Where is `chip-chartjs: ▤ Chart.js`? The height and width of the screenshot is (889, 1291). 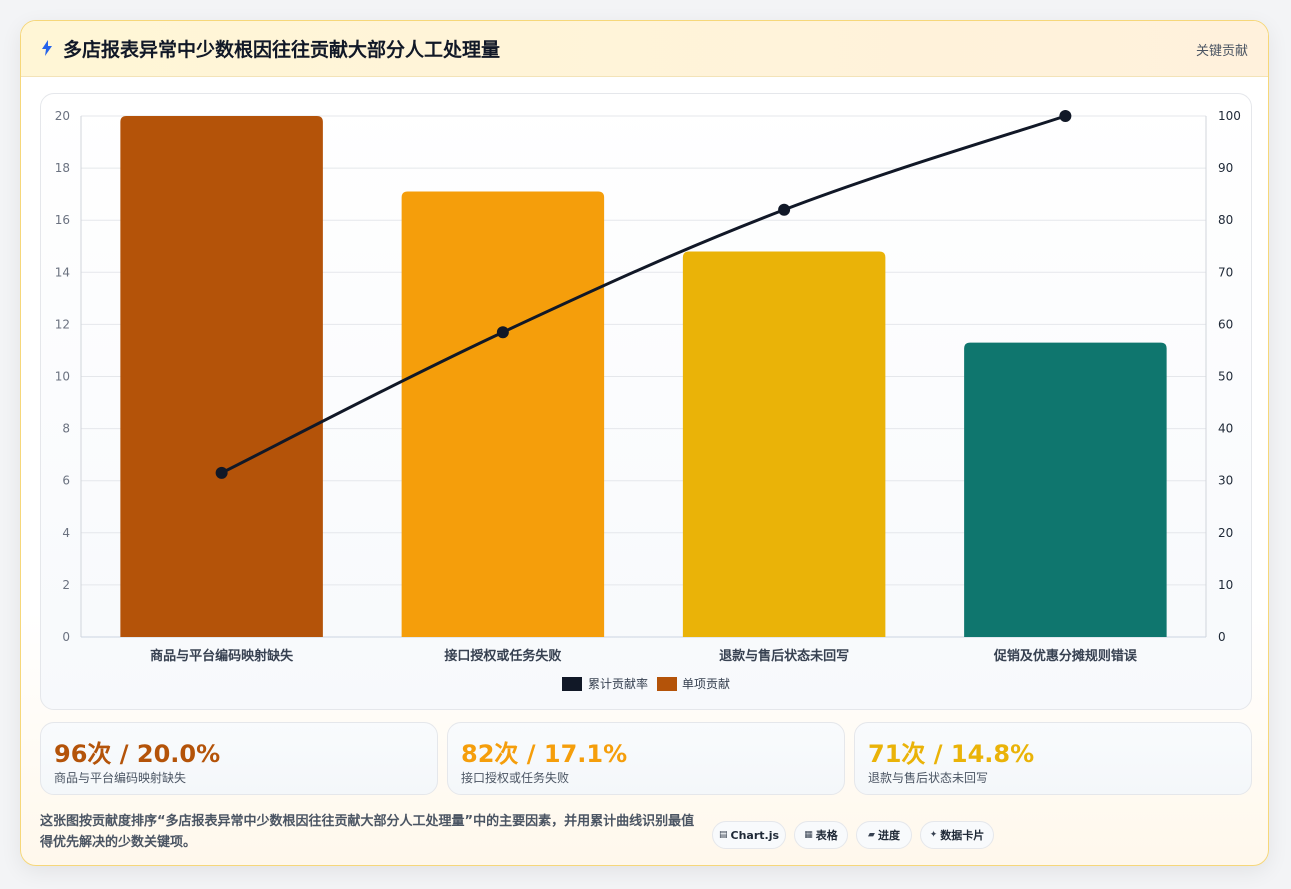
chip-chartjs: ▤ Chart.js is located at coordinates (749, 835).